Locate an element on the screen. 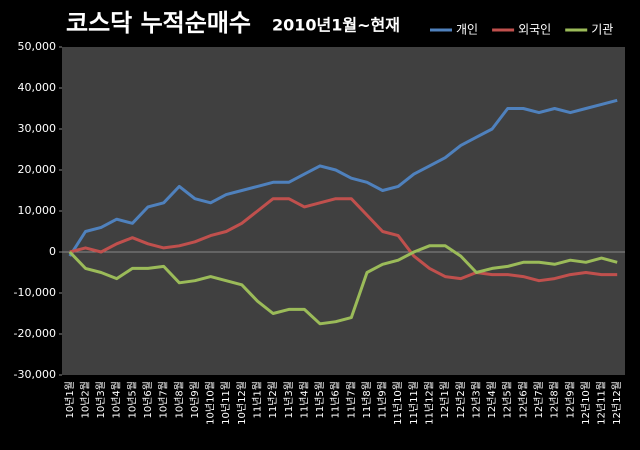 The image size is (640, 450). y-tick-label: 20,000 is located at coordinates (37, 169).